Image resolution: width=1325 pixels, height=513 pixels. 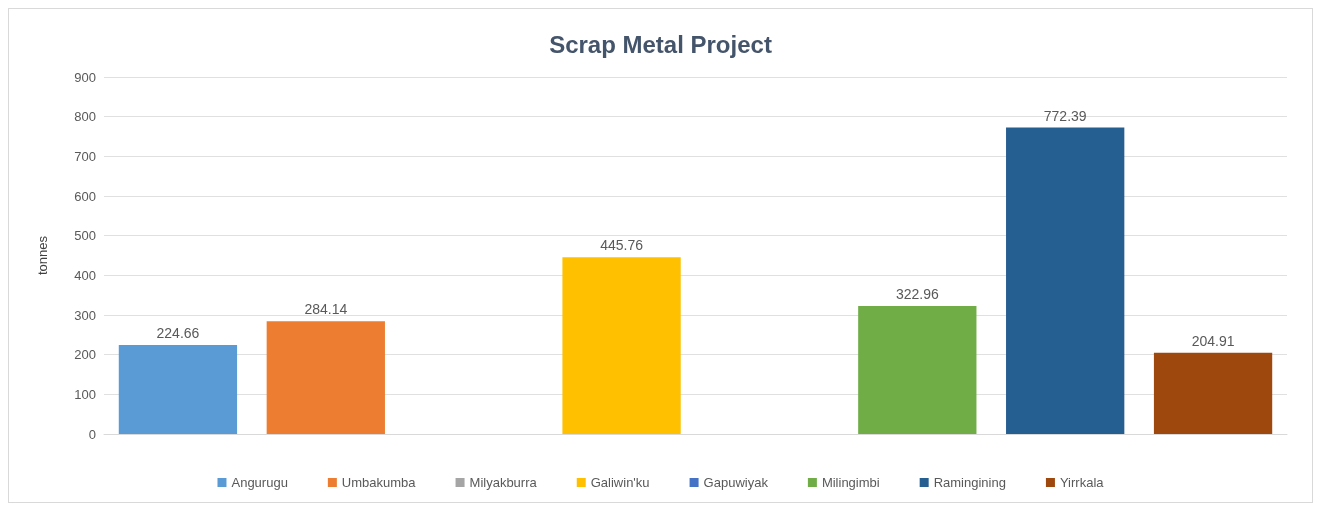 What do you see at coordinates (736, 482) in the screenshot?
I see `legend-label: Gapuwiyak` at bounding box center [736, 482].